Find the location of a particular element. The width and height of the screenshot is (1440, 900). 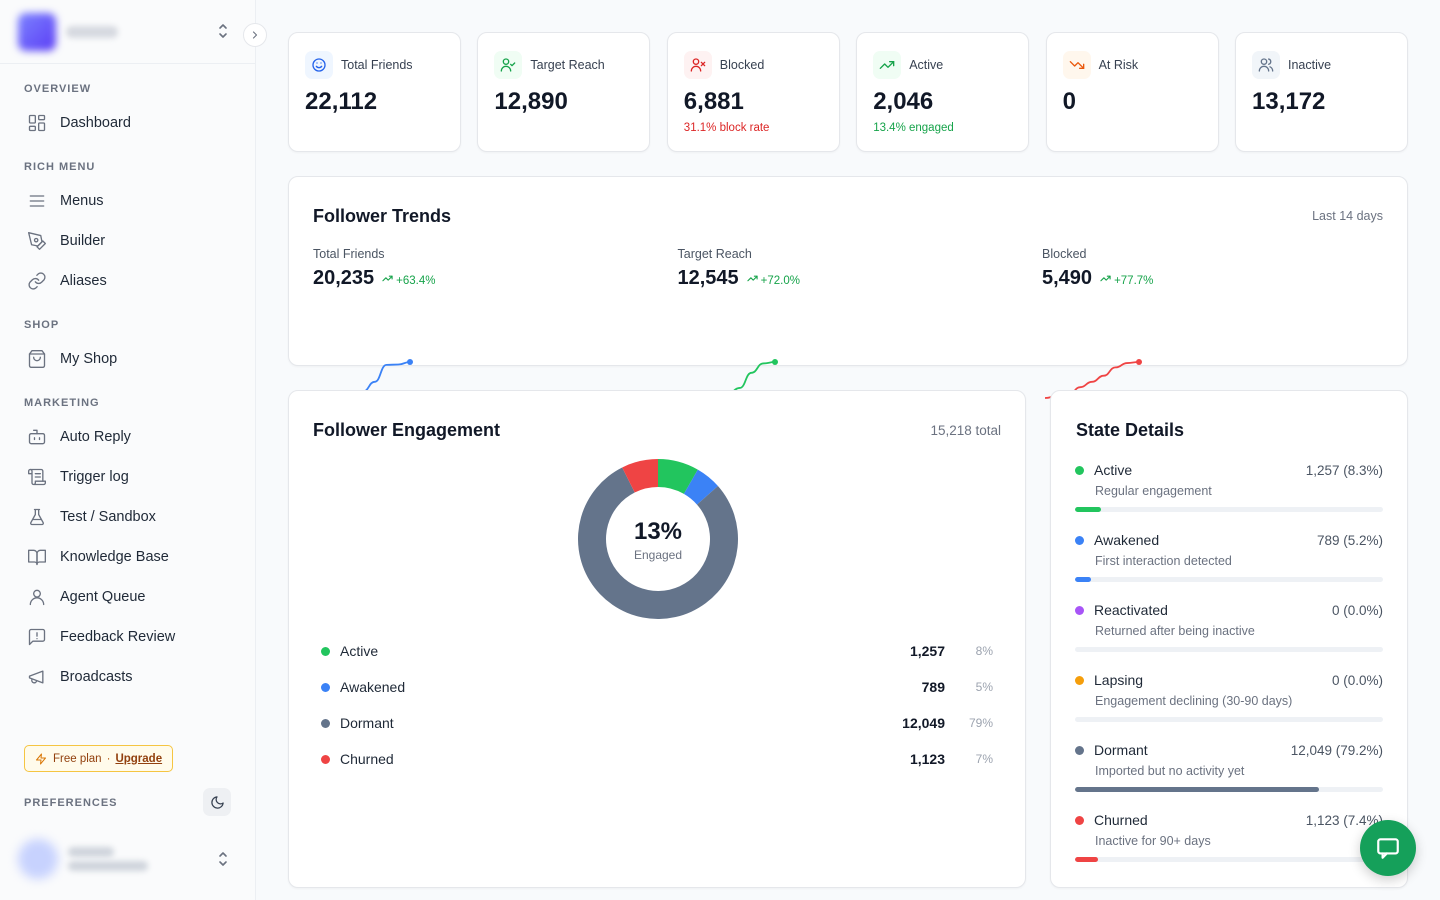

sidebar-item-aliases: Aliases is located at coordinates (128, 281).